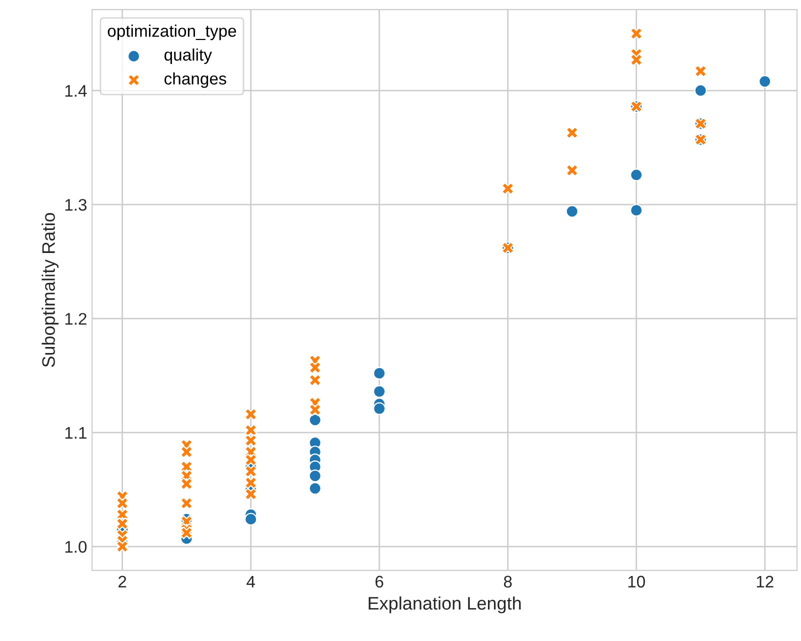 This screenshot has height=641, width=801. Describe the element at coordinates (50, 290) in the screenshot. I see `y-axis-title: Suboptimality Ratio` at that location.